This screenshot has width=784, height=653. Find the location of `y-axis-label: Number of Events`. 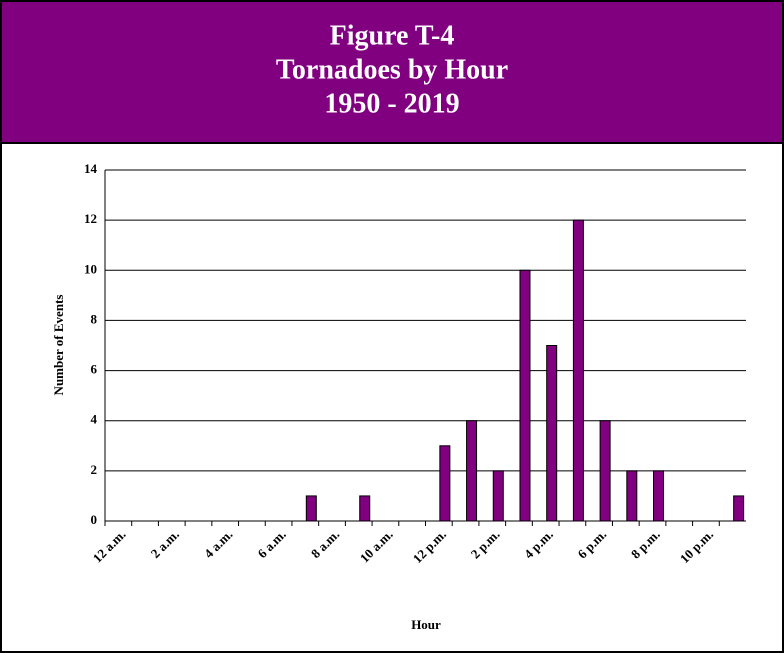

y-axis-label: Number of Events is located at coordinates (58, 345).